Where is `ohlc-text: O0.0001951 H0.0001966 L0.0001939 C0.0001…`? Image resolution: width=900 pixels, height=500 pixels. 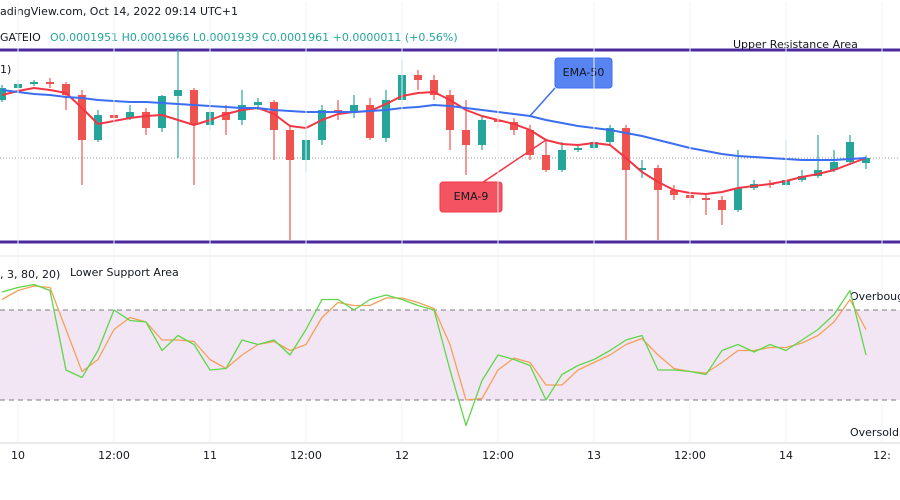 ohlc-text: O0.0001951 H0.0001966 L0.0001939 C0.0001… is located at coordinates (254, 37).